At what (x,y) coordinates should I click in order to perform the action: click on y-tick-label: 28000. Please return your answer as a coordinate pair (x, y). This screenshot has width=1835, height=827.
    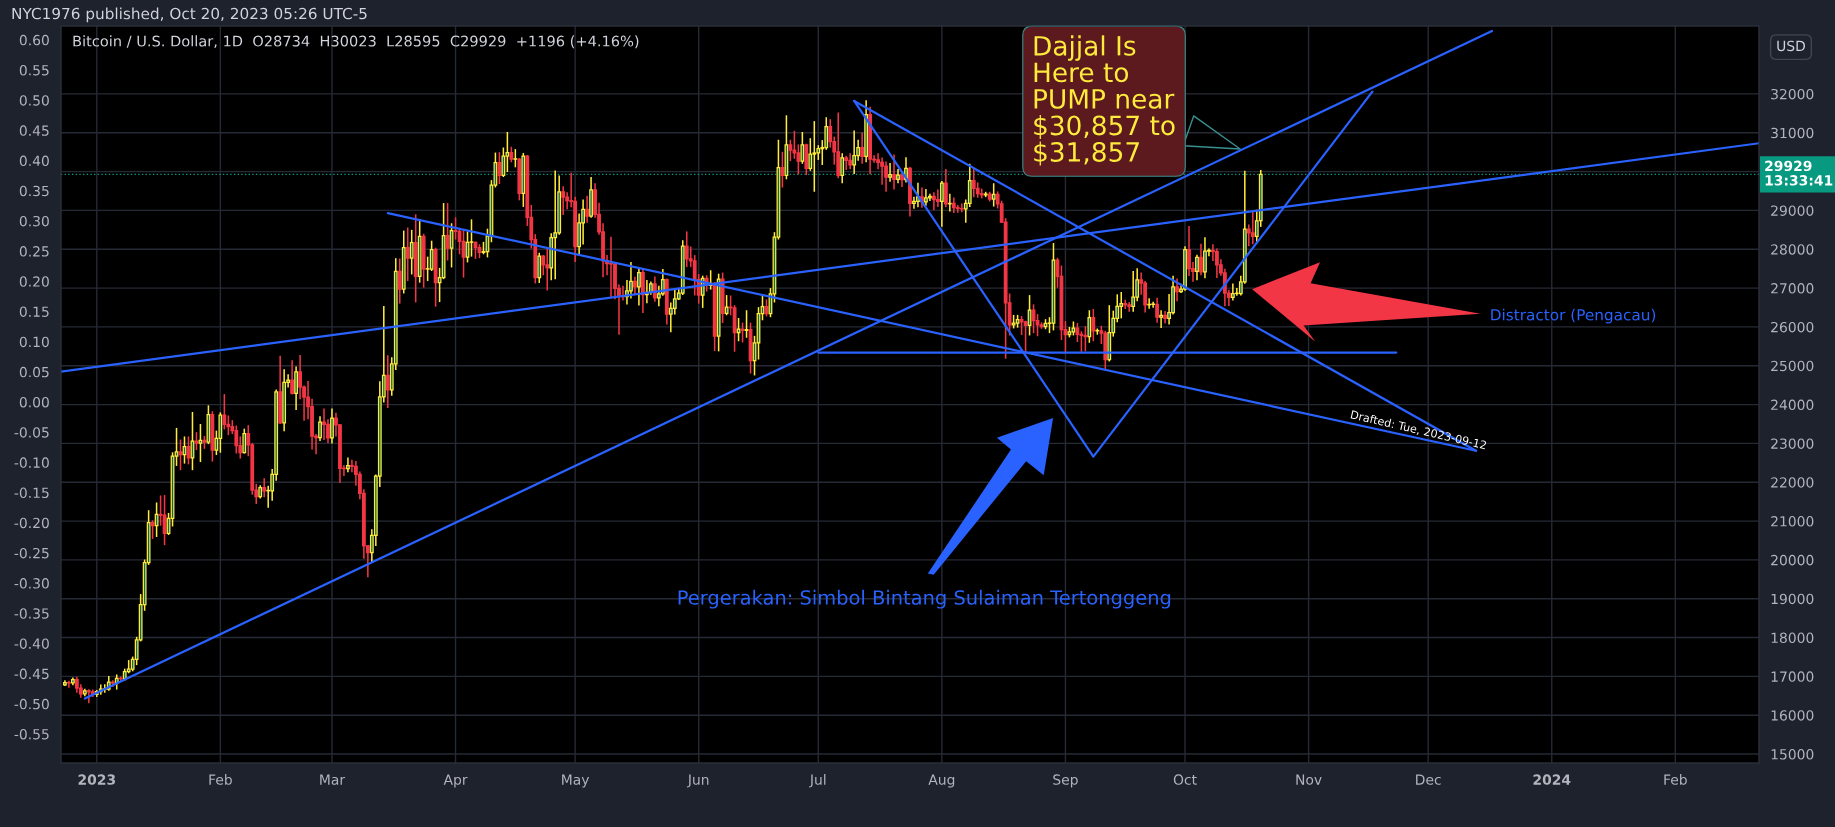
    Looking at the image, I should click on (1792, 249).